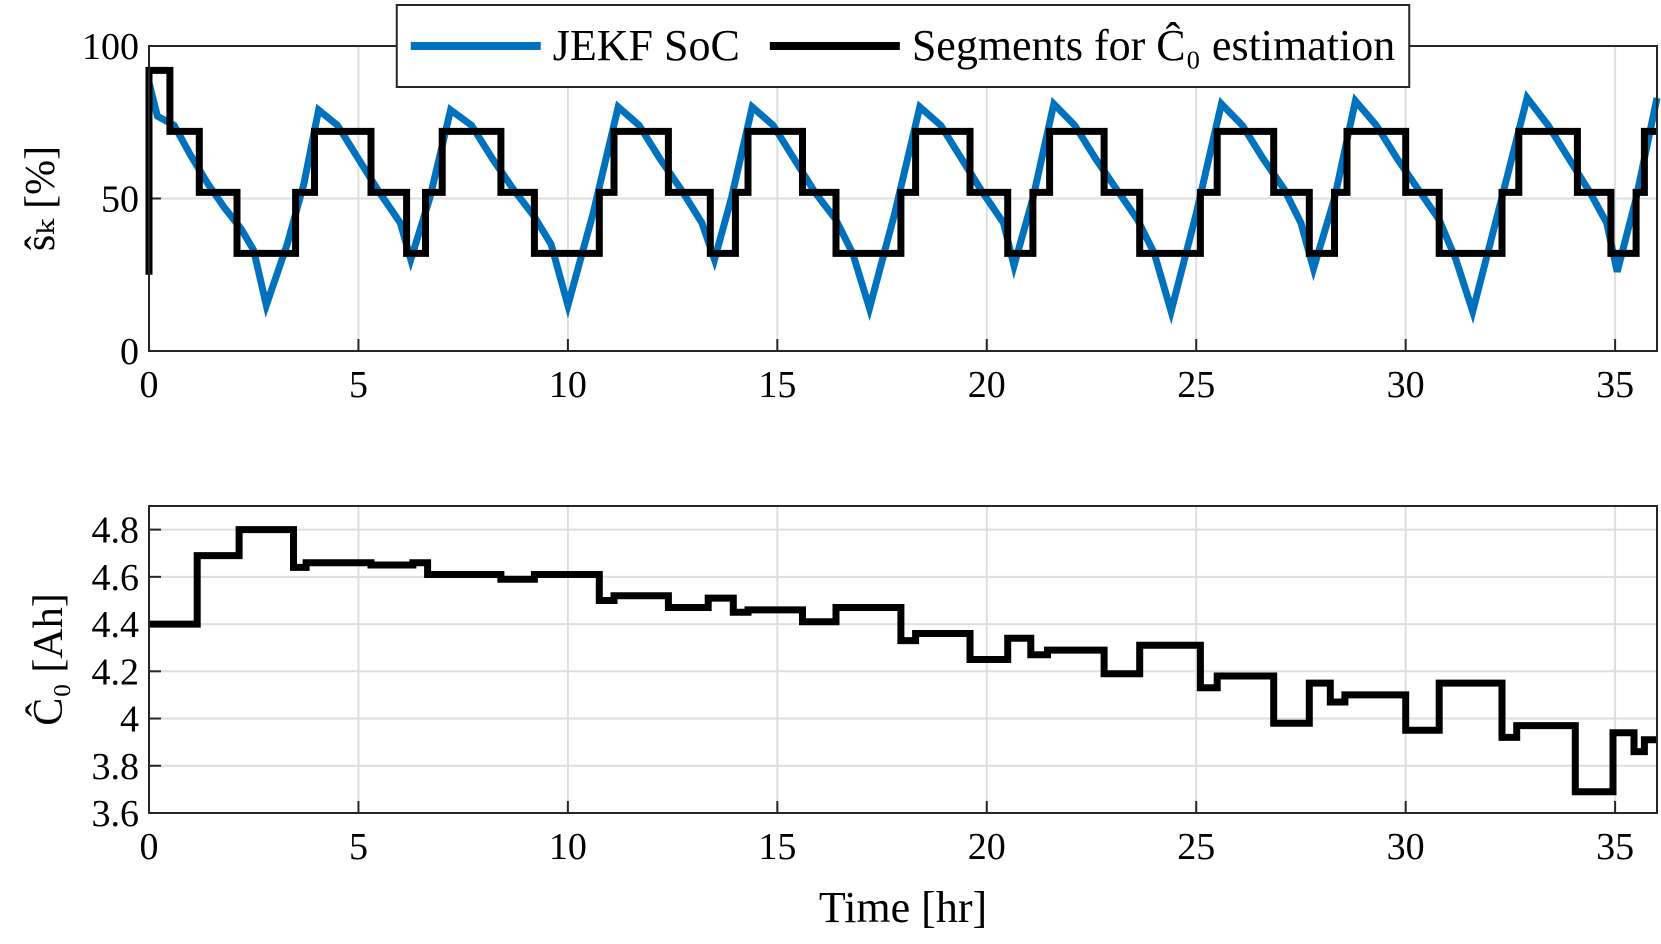 This screenshot has height=944, width=1661. What do you see at coordinates (116, 531) in the screenshot?
I see `y-tick-label: 4.8` at bounding box center [116, 531].